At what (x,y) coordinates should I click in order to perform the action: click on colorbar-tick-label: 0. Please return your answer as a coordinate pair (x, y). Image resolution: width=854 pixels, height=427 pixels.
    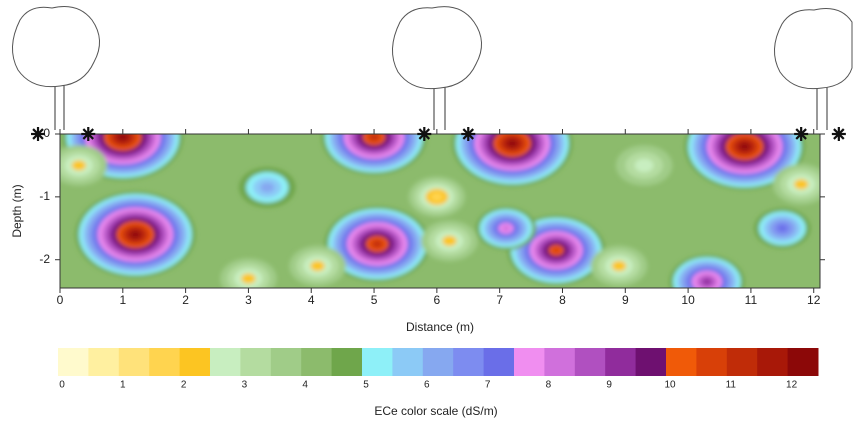
    Looking at the image, I should click on (62, 385).